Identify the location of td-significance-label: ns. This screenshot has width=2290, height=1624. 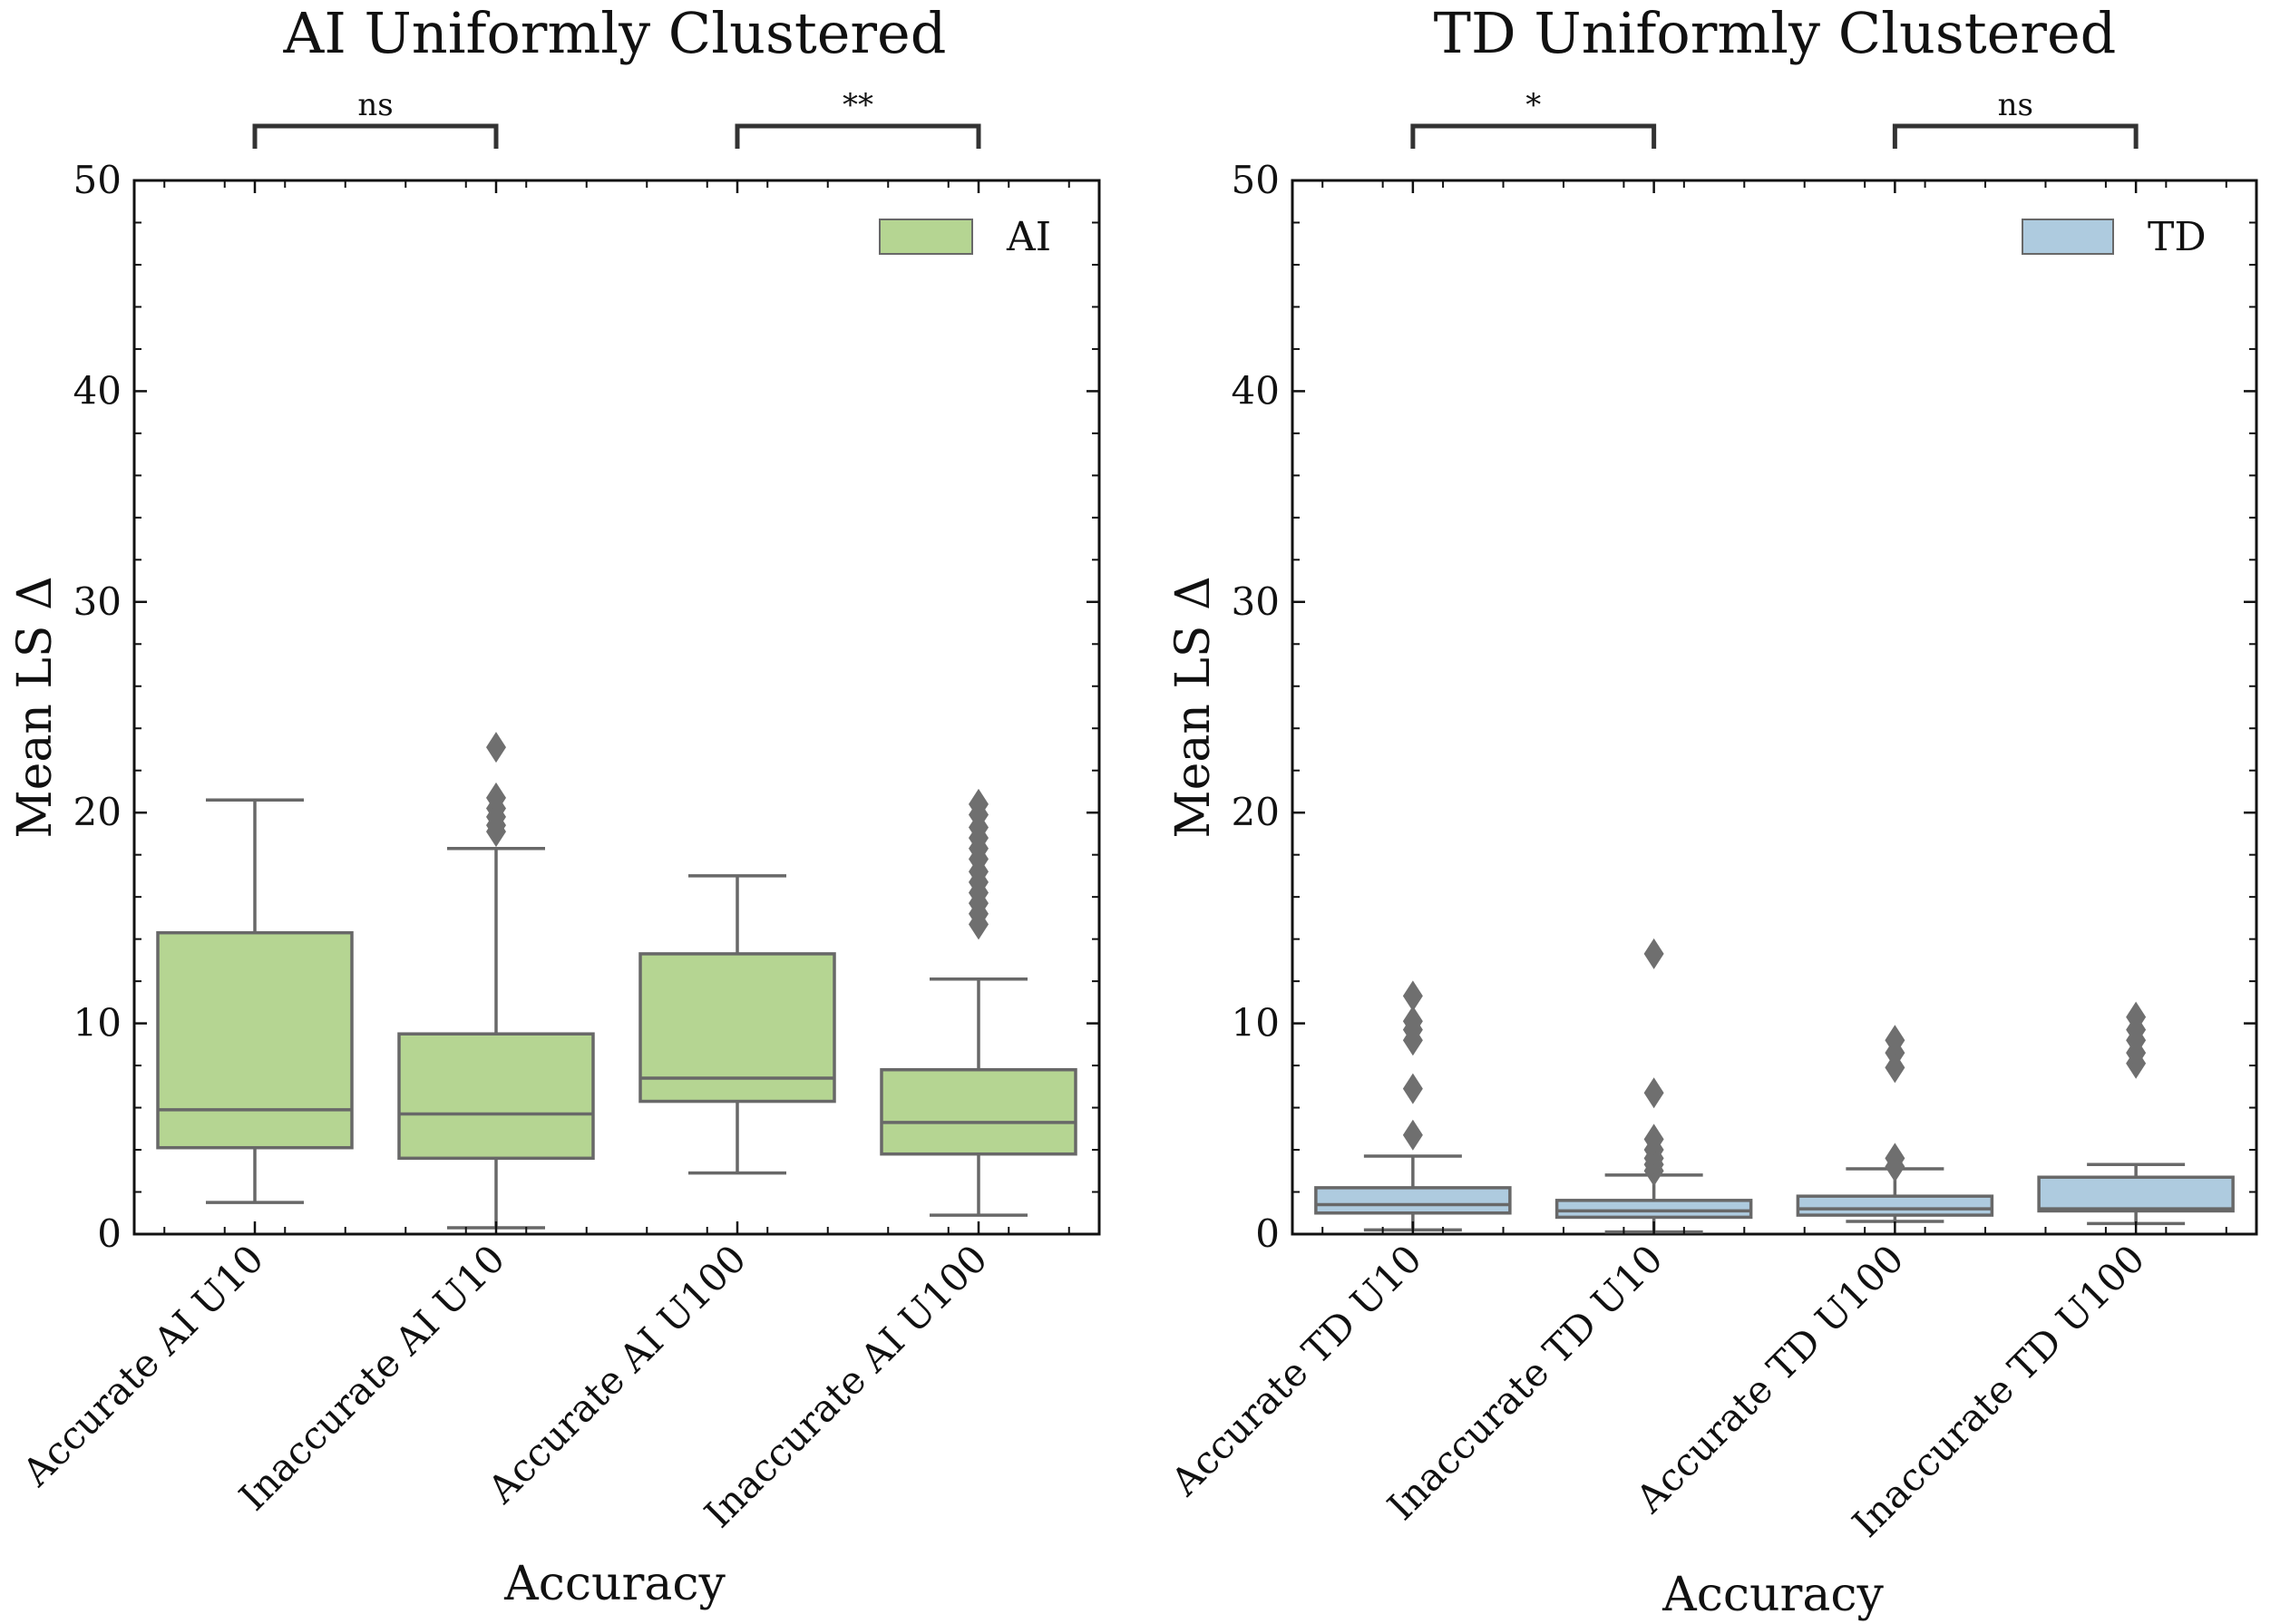
(2016, 105).